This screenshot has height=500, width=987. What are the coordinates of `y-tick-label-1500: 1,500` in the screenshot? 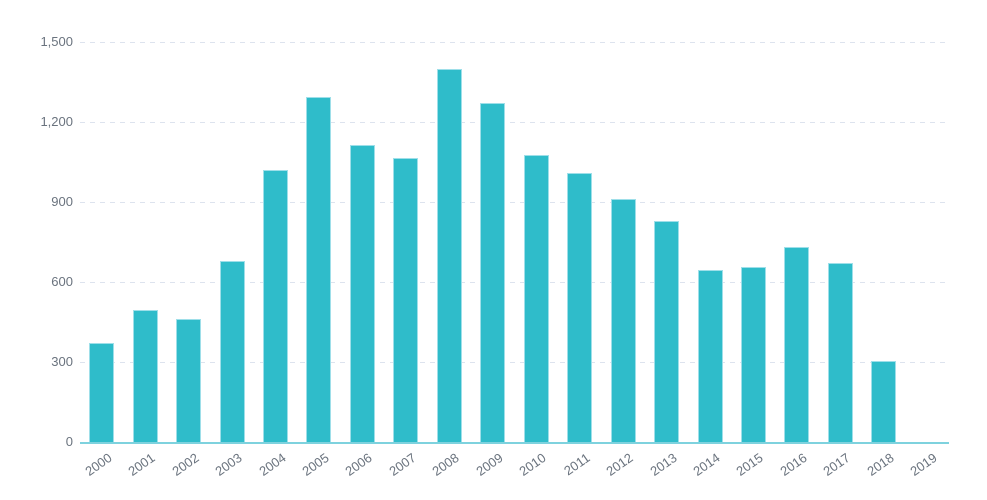 It's located at (56, 41).